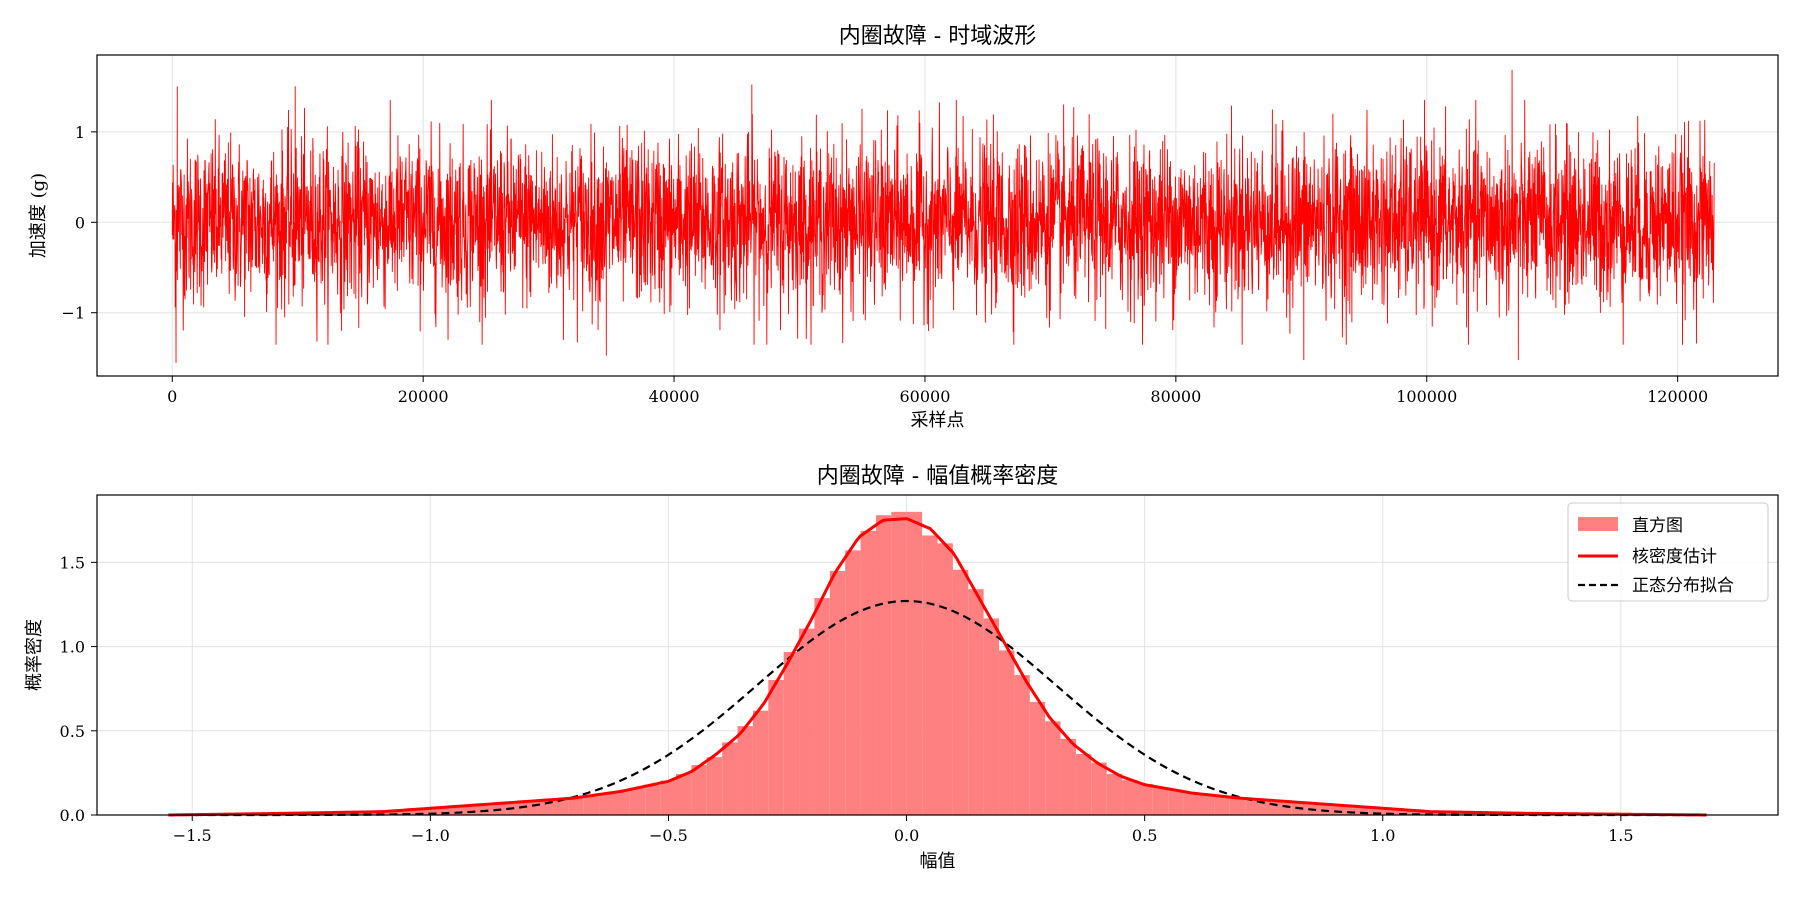 Image resolution: width=1800 pixels, height=900 pixels. I want to click on time-domain-x-tick-label: 20000, so click(423, 396).